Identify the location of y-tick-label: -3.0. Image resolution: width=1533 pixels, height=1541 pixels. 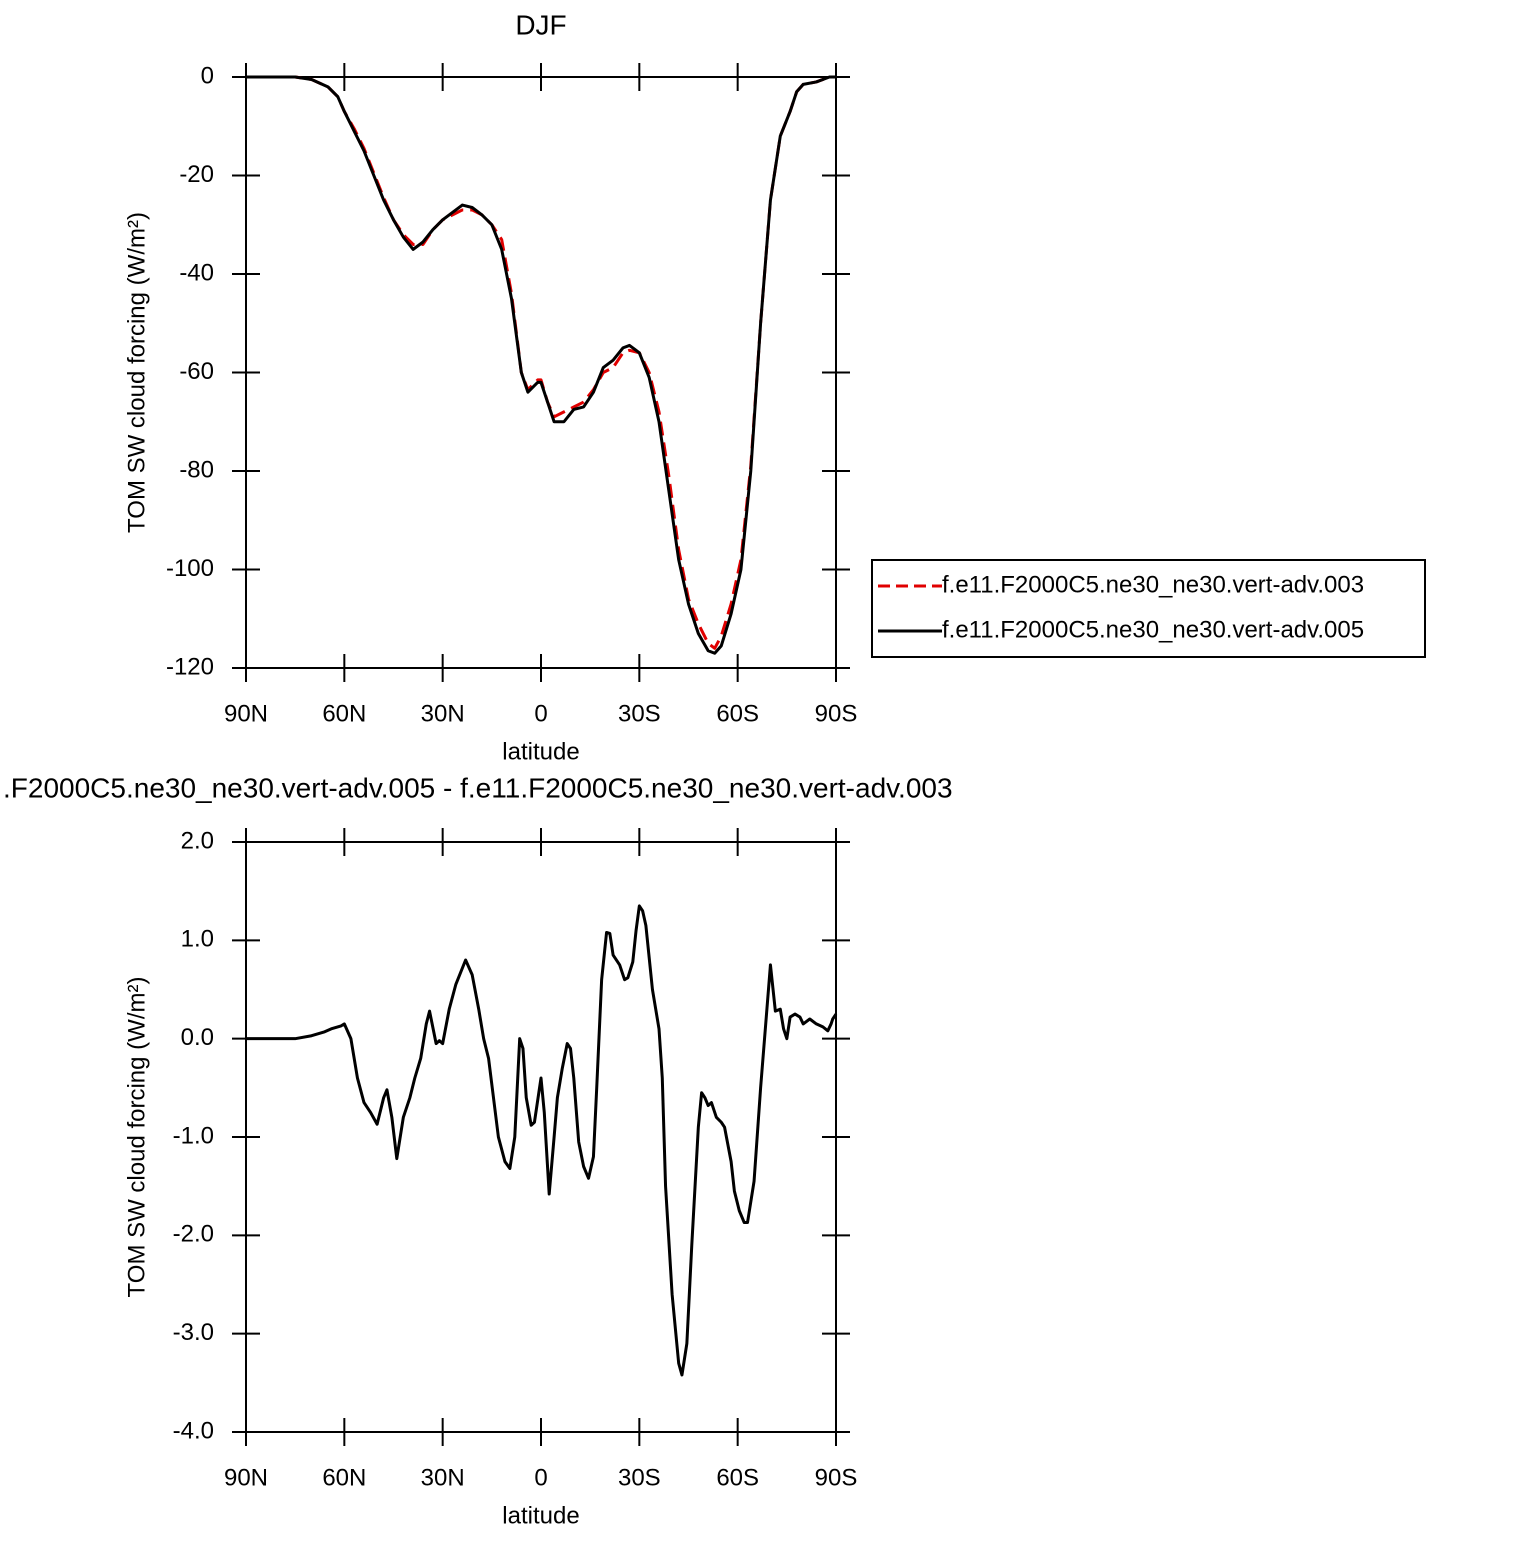
(193, 1332).